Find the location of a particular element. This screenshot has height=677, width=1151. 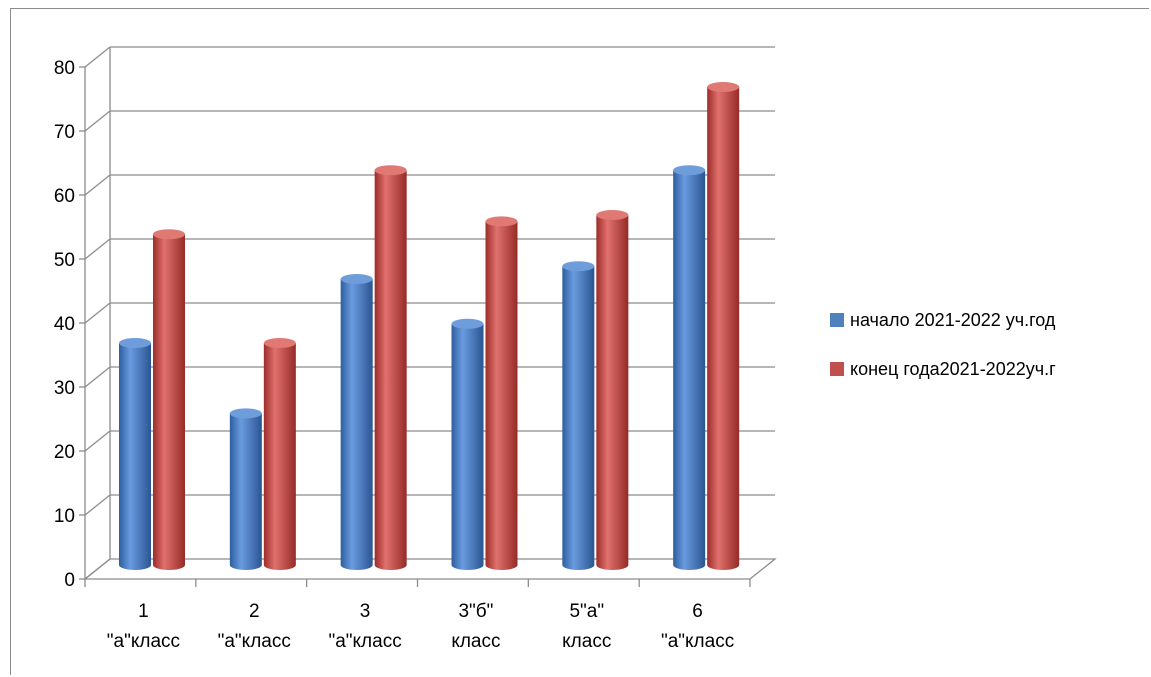

legend-item-series-1: начало 2021-2022 уч.год is located at coordinates (943, 320).